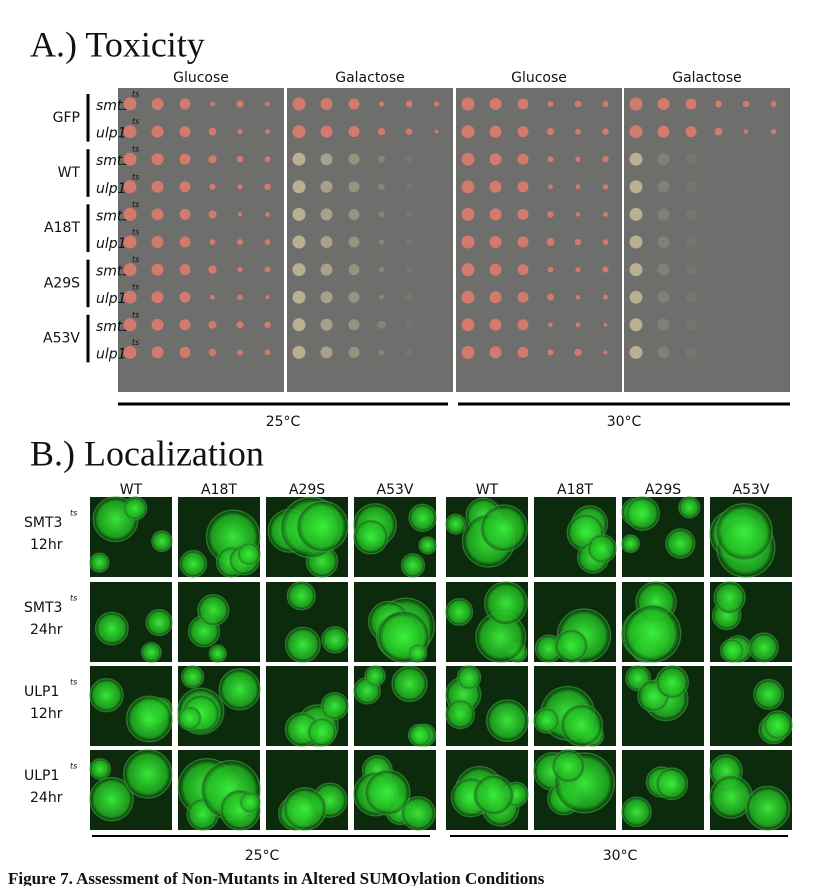  What do you see at coordinates (219, 490) in the screenshot?
I see `column-header: A18T` at bounding box center [219, 490].